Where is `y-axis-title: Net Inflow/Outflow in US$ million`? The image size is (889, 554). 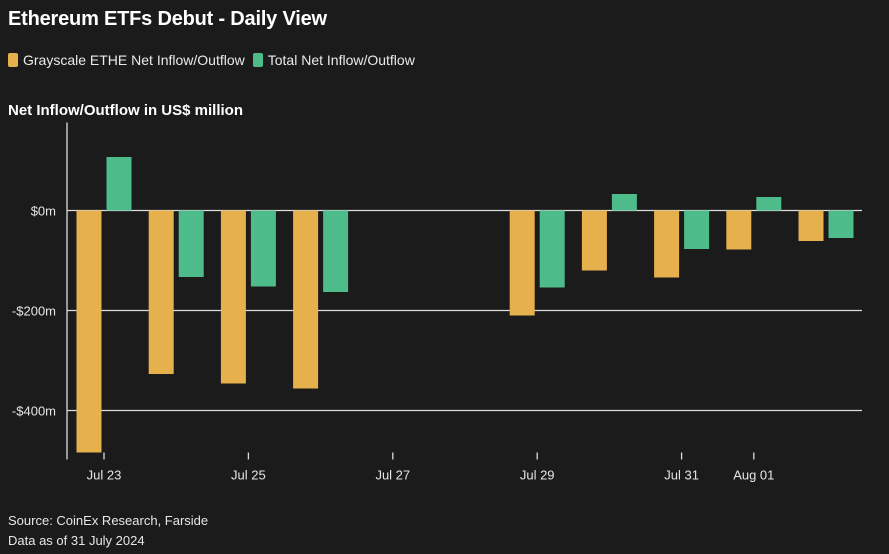 y-axis-title: Net Inflow/Outflow in US$ million is located at coordinates (125, 110).